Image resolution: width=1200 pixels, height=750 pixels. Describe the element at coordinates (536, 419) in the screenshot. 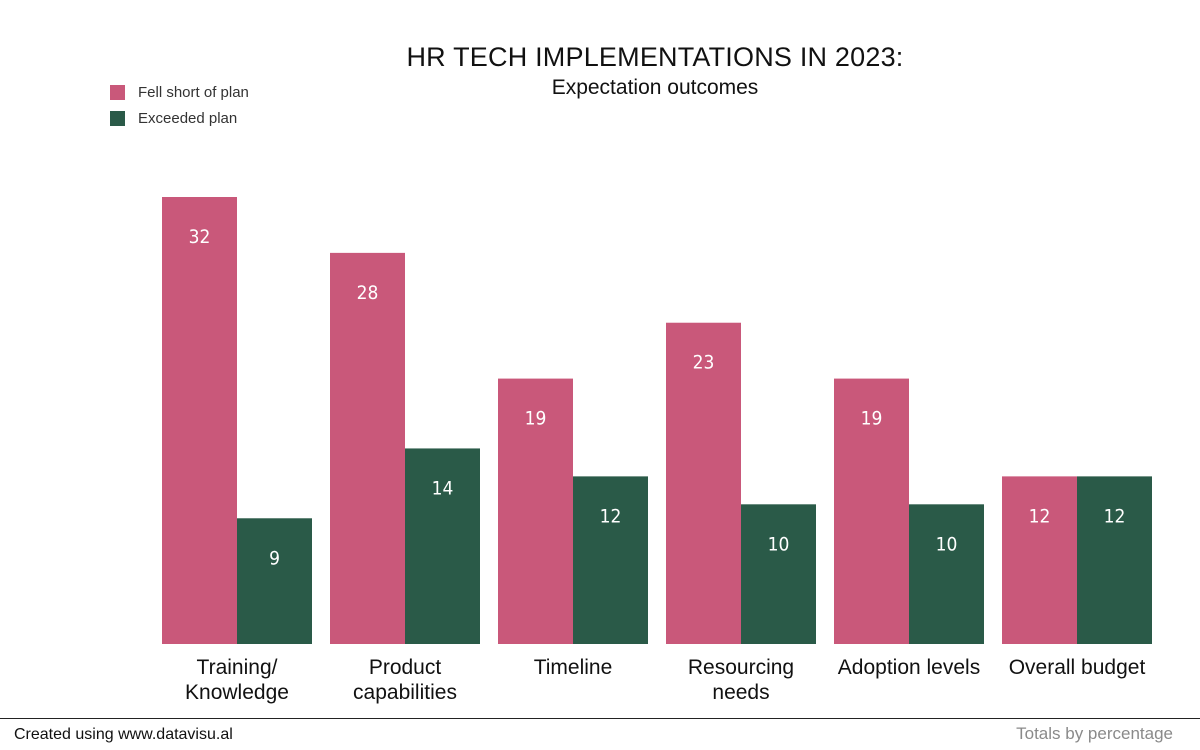

I see `data-label-fell-short-2: 19` at that location.